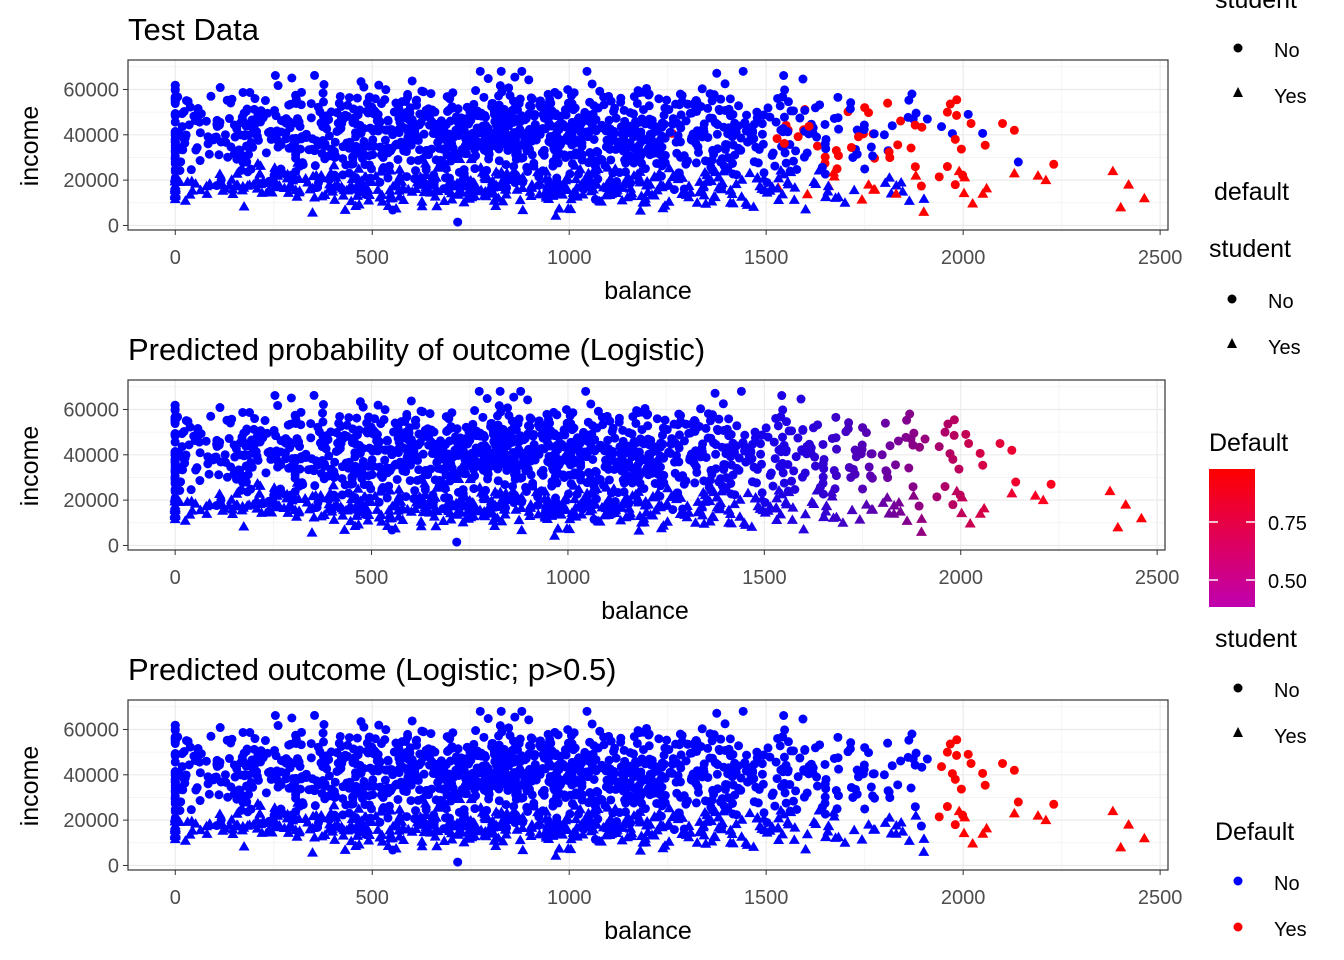 The width and height of the screenshot is (1344, 960). I want to click on y-axis-label: income, so click(30, 146).